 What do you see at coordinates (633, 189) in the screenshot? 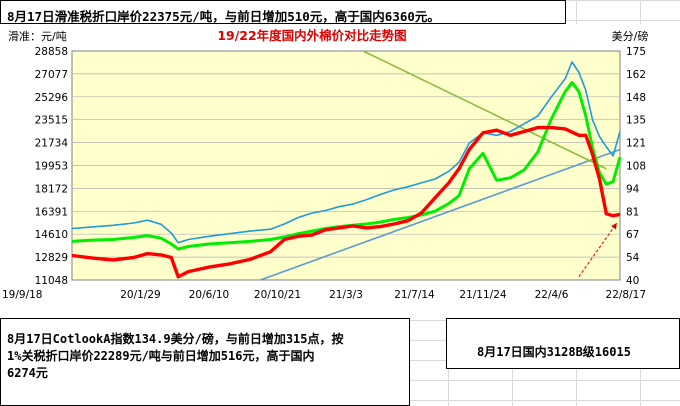
I see `right-tick-label: 94` at bounding box center [633, 189].